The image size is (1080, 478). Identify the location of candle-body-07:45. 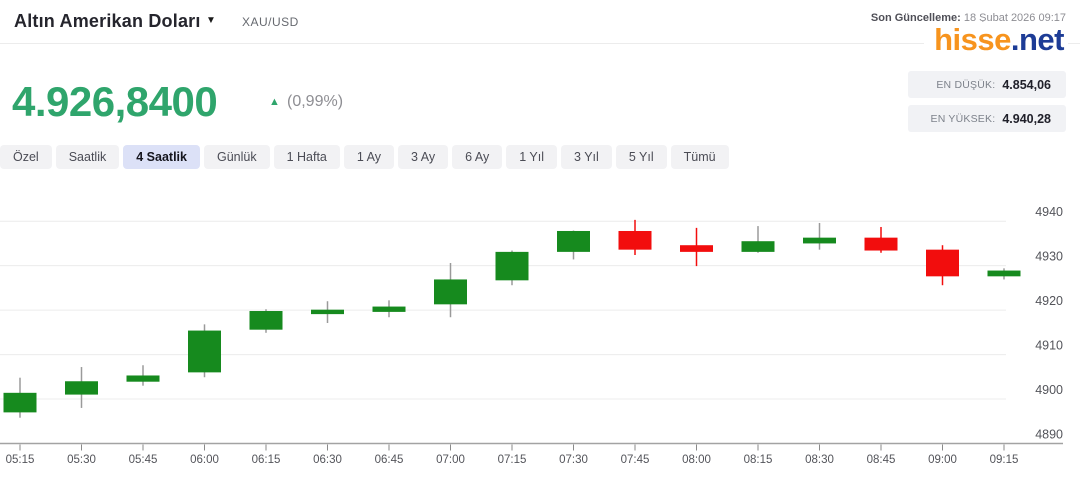
(635, 240).